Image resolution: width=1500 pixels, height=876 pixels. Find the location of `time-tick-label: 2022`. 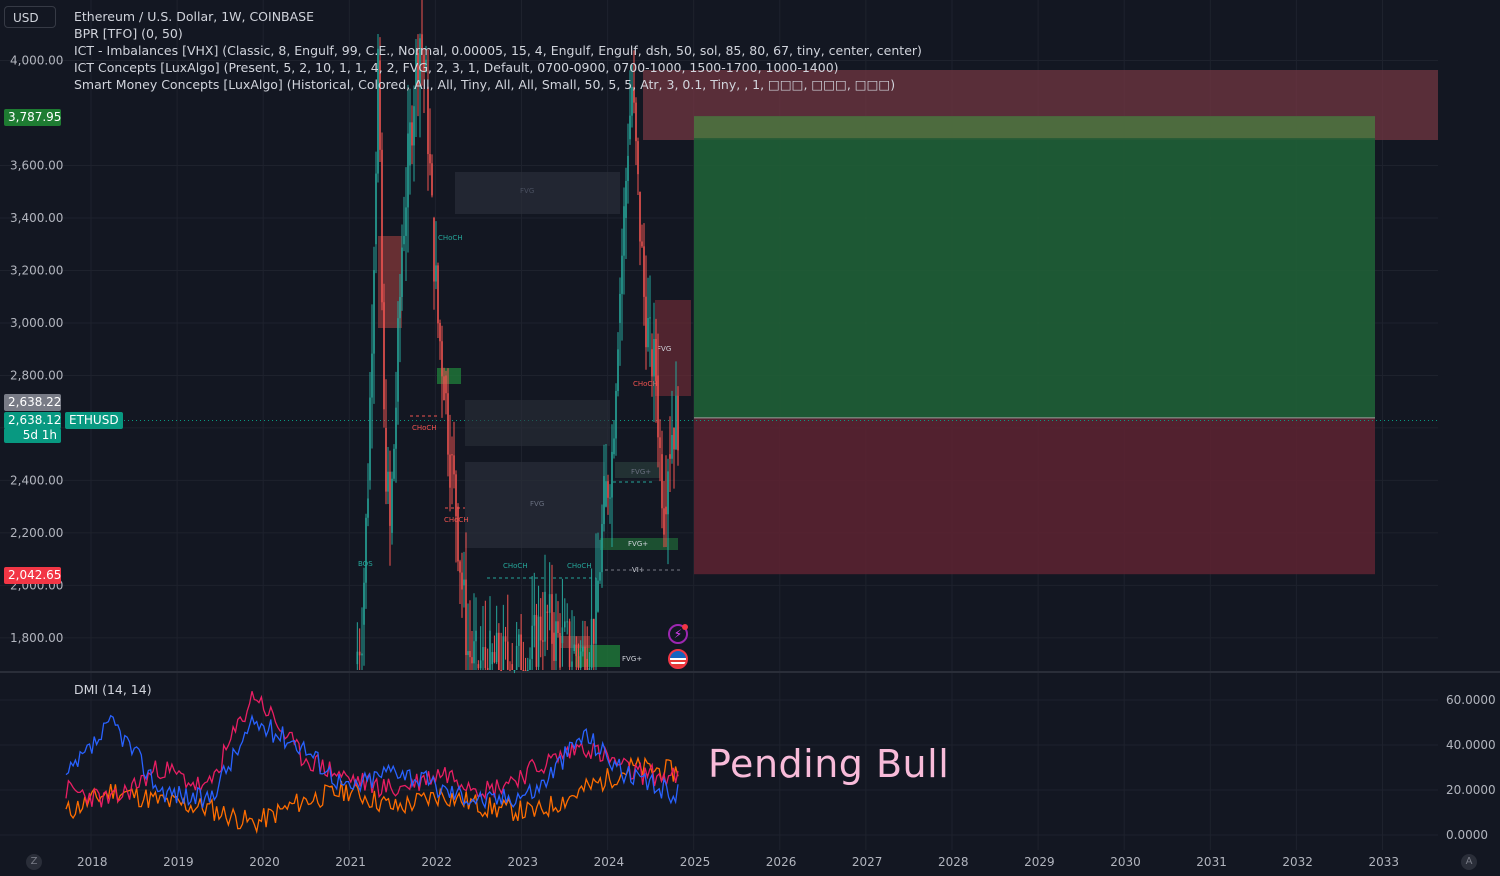

time-tick-label: 2022 is located at coordinates (436, 862).